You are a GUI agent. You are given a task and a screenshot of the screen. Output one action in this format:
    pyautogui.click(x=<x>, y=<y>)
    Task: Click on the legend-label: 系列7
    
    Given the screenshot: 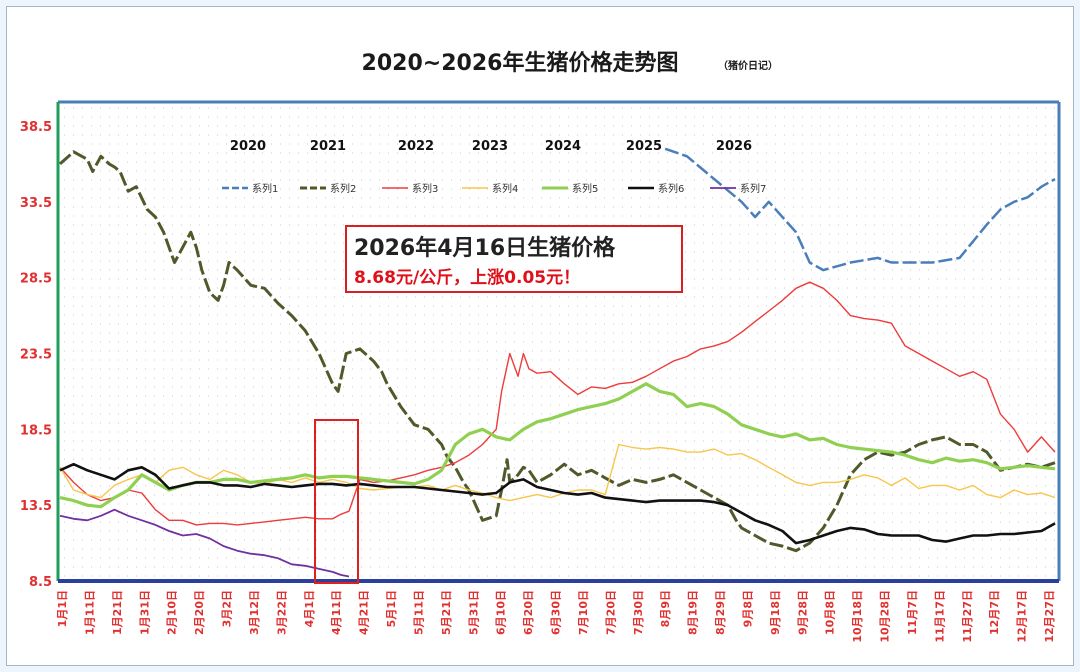 What is the action you would take?
    pyautogui.click(x=753, y=188)
    